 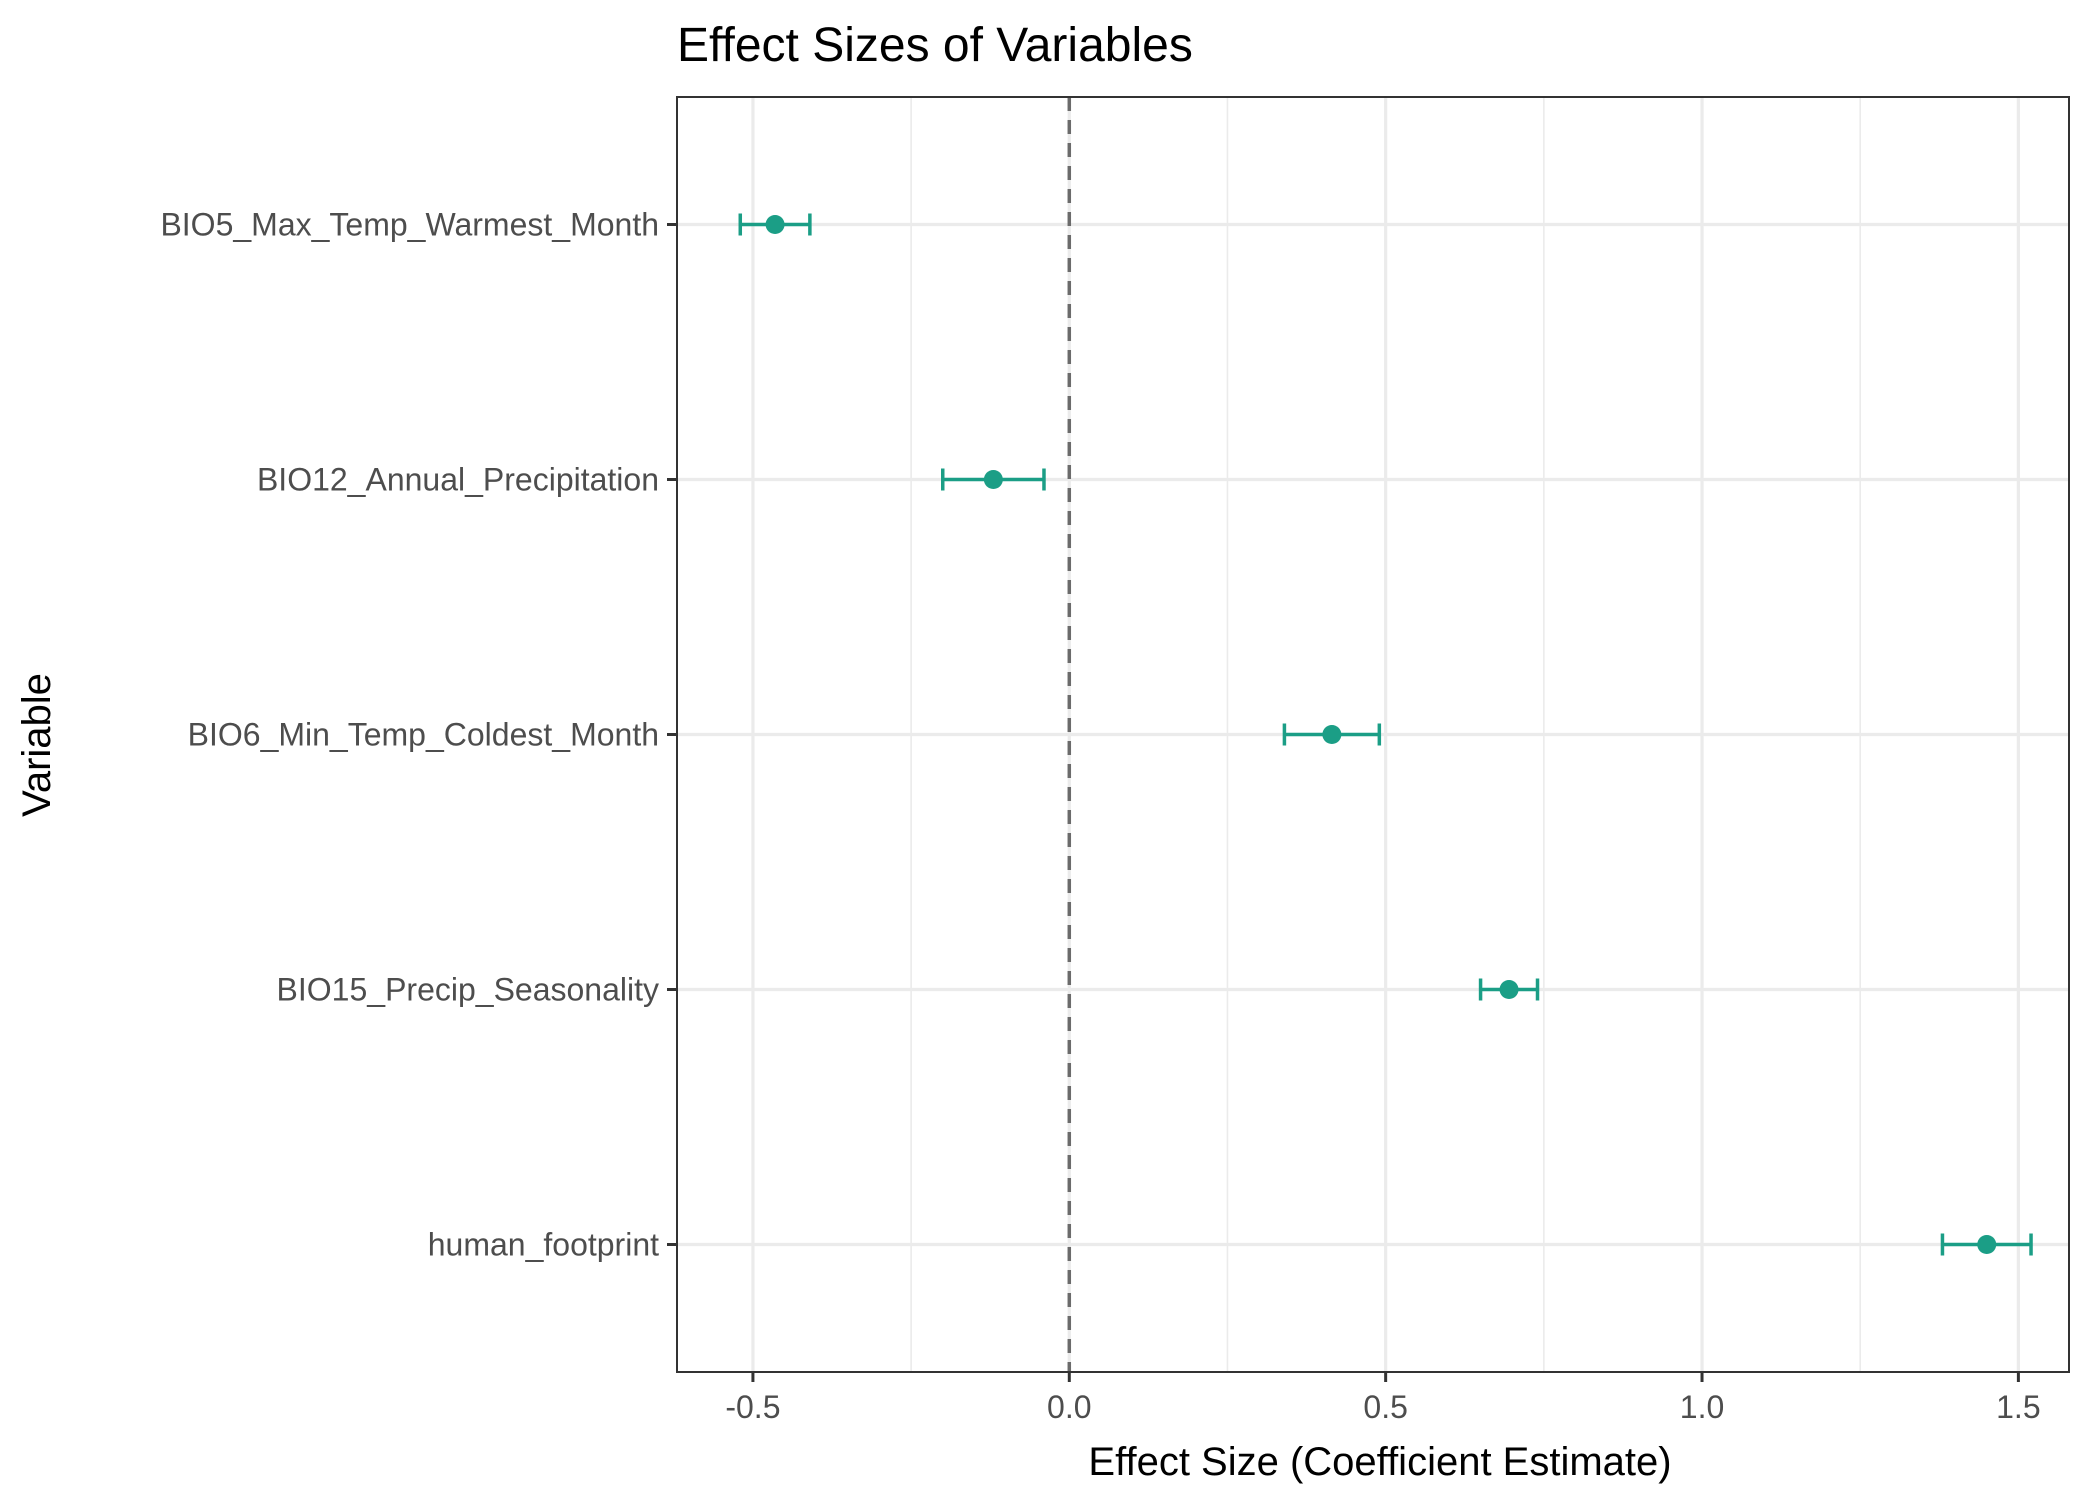 I want to click on y-tick-label: BIO5_Max_Temp_Warmest_Month, so click(x=409, y=225).